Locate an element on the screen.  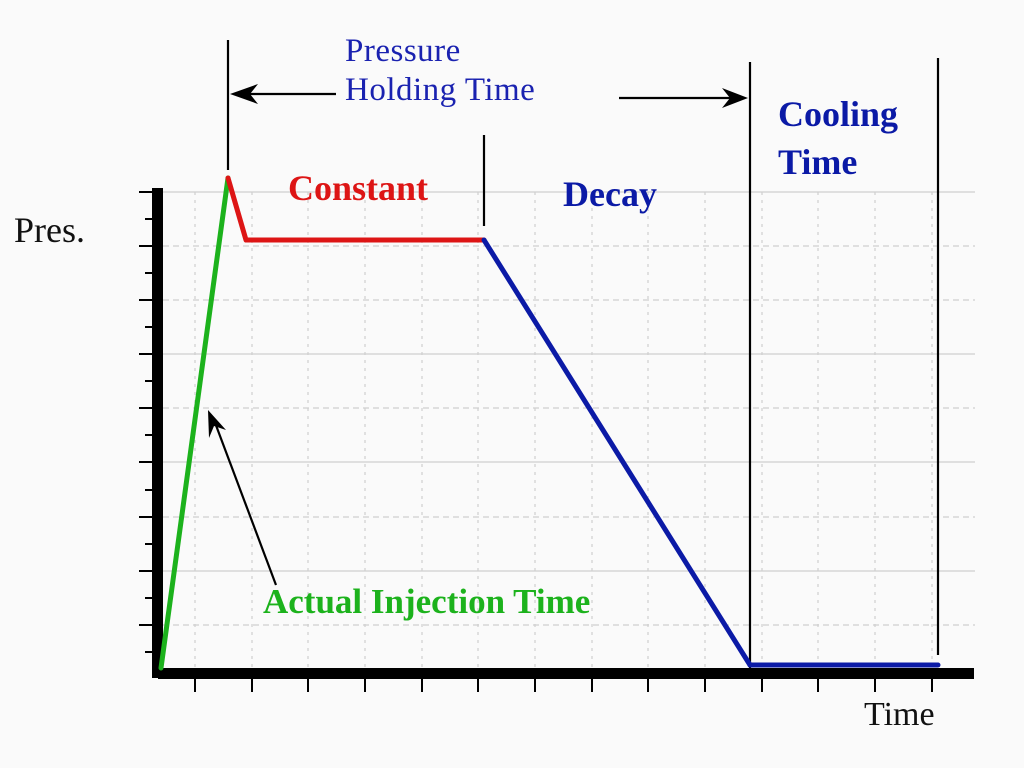
cooling-time-label: Cooling Time is located at coordinates (838, 138).